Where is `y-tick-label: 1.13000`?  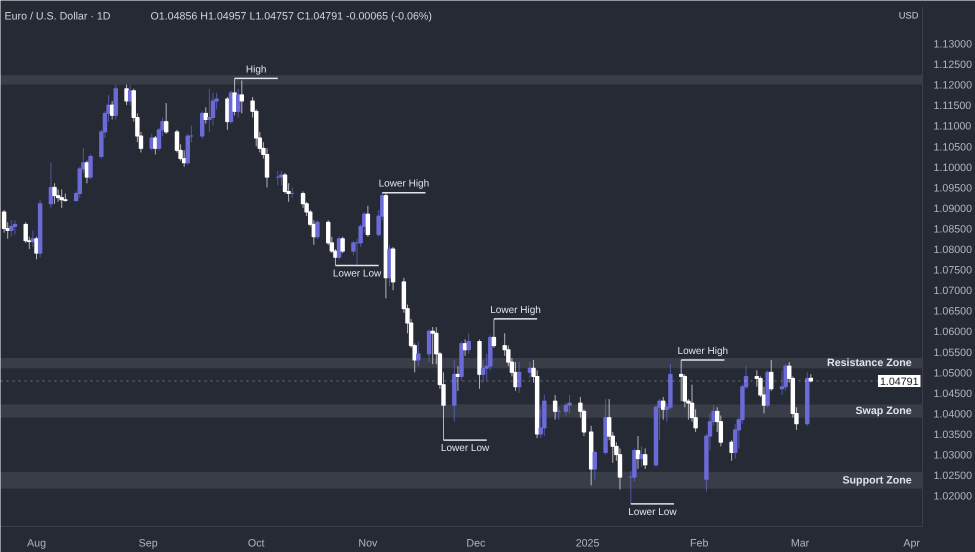 y-tick-label: 1.13000 is located at coordinates (953, 44).